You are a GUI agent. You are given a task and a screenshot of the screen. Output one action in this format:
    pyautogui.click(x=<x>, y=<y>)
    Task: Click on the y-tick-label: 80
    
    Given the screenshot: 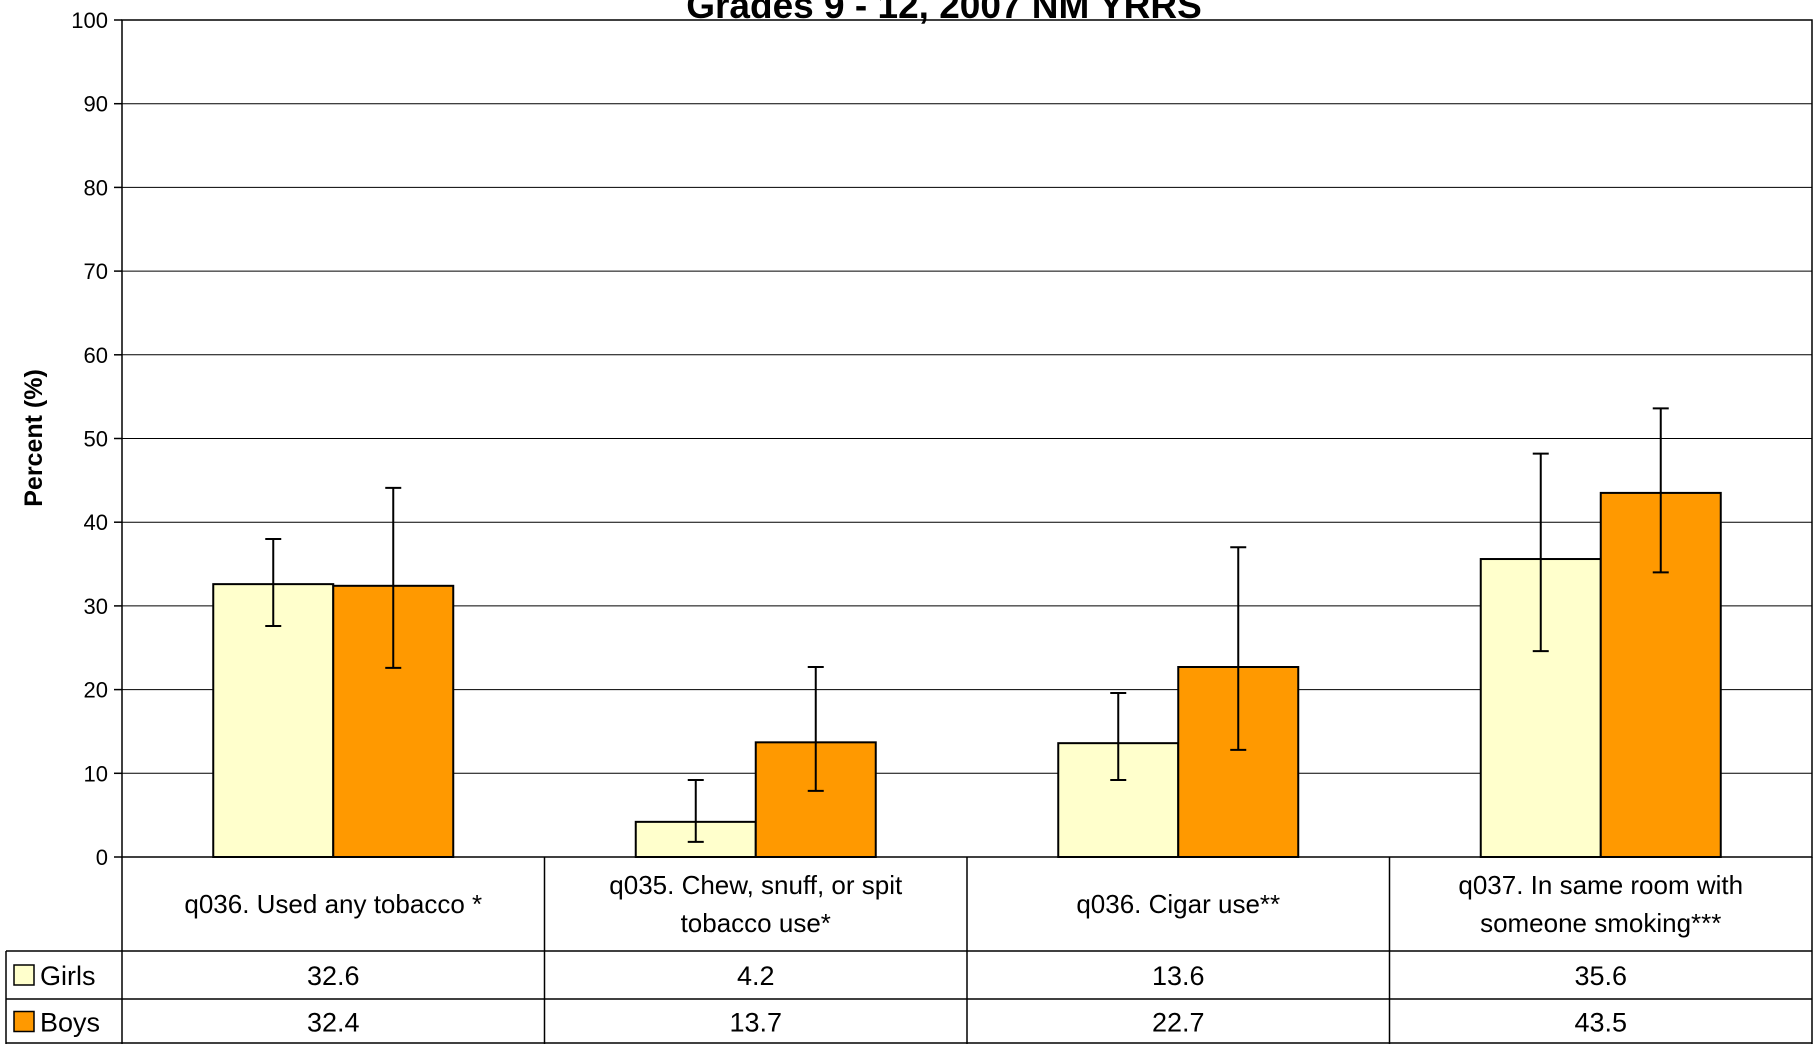 What is the action you would take?
    pyautogui.click(x=96, y=187)
    